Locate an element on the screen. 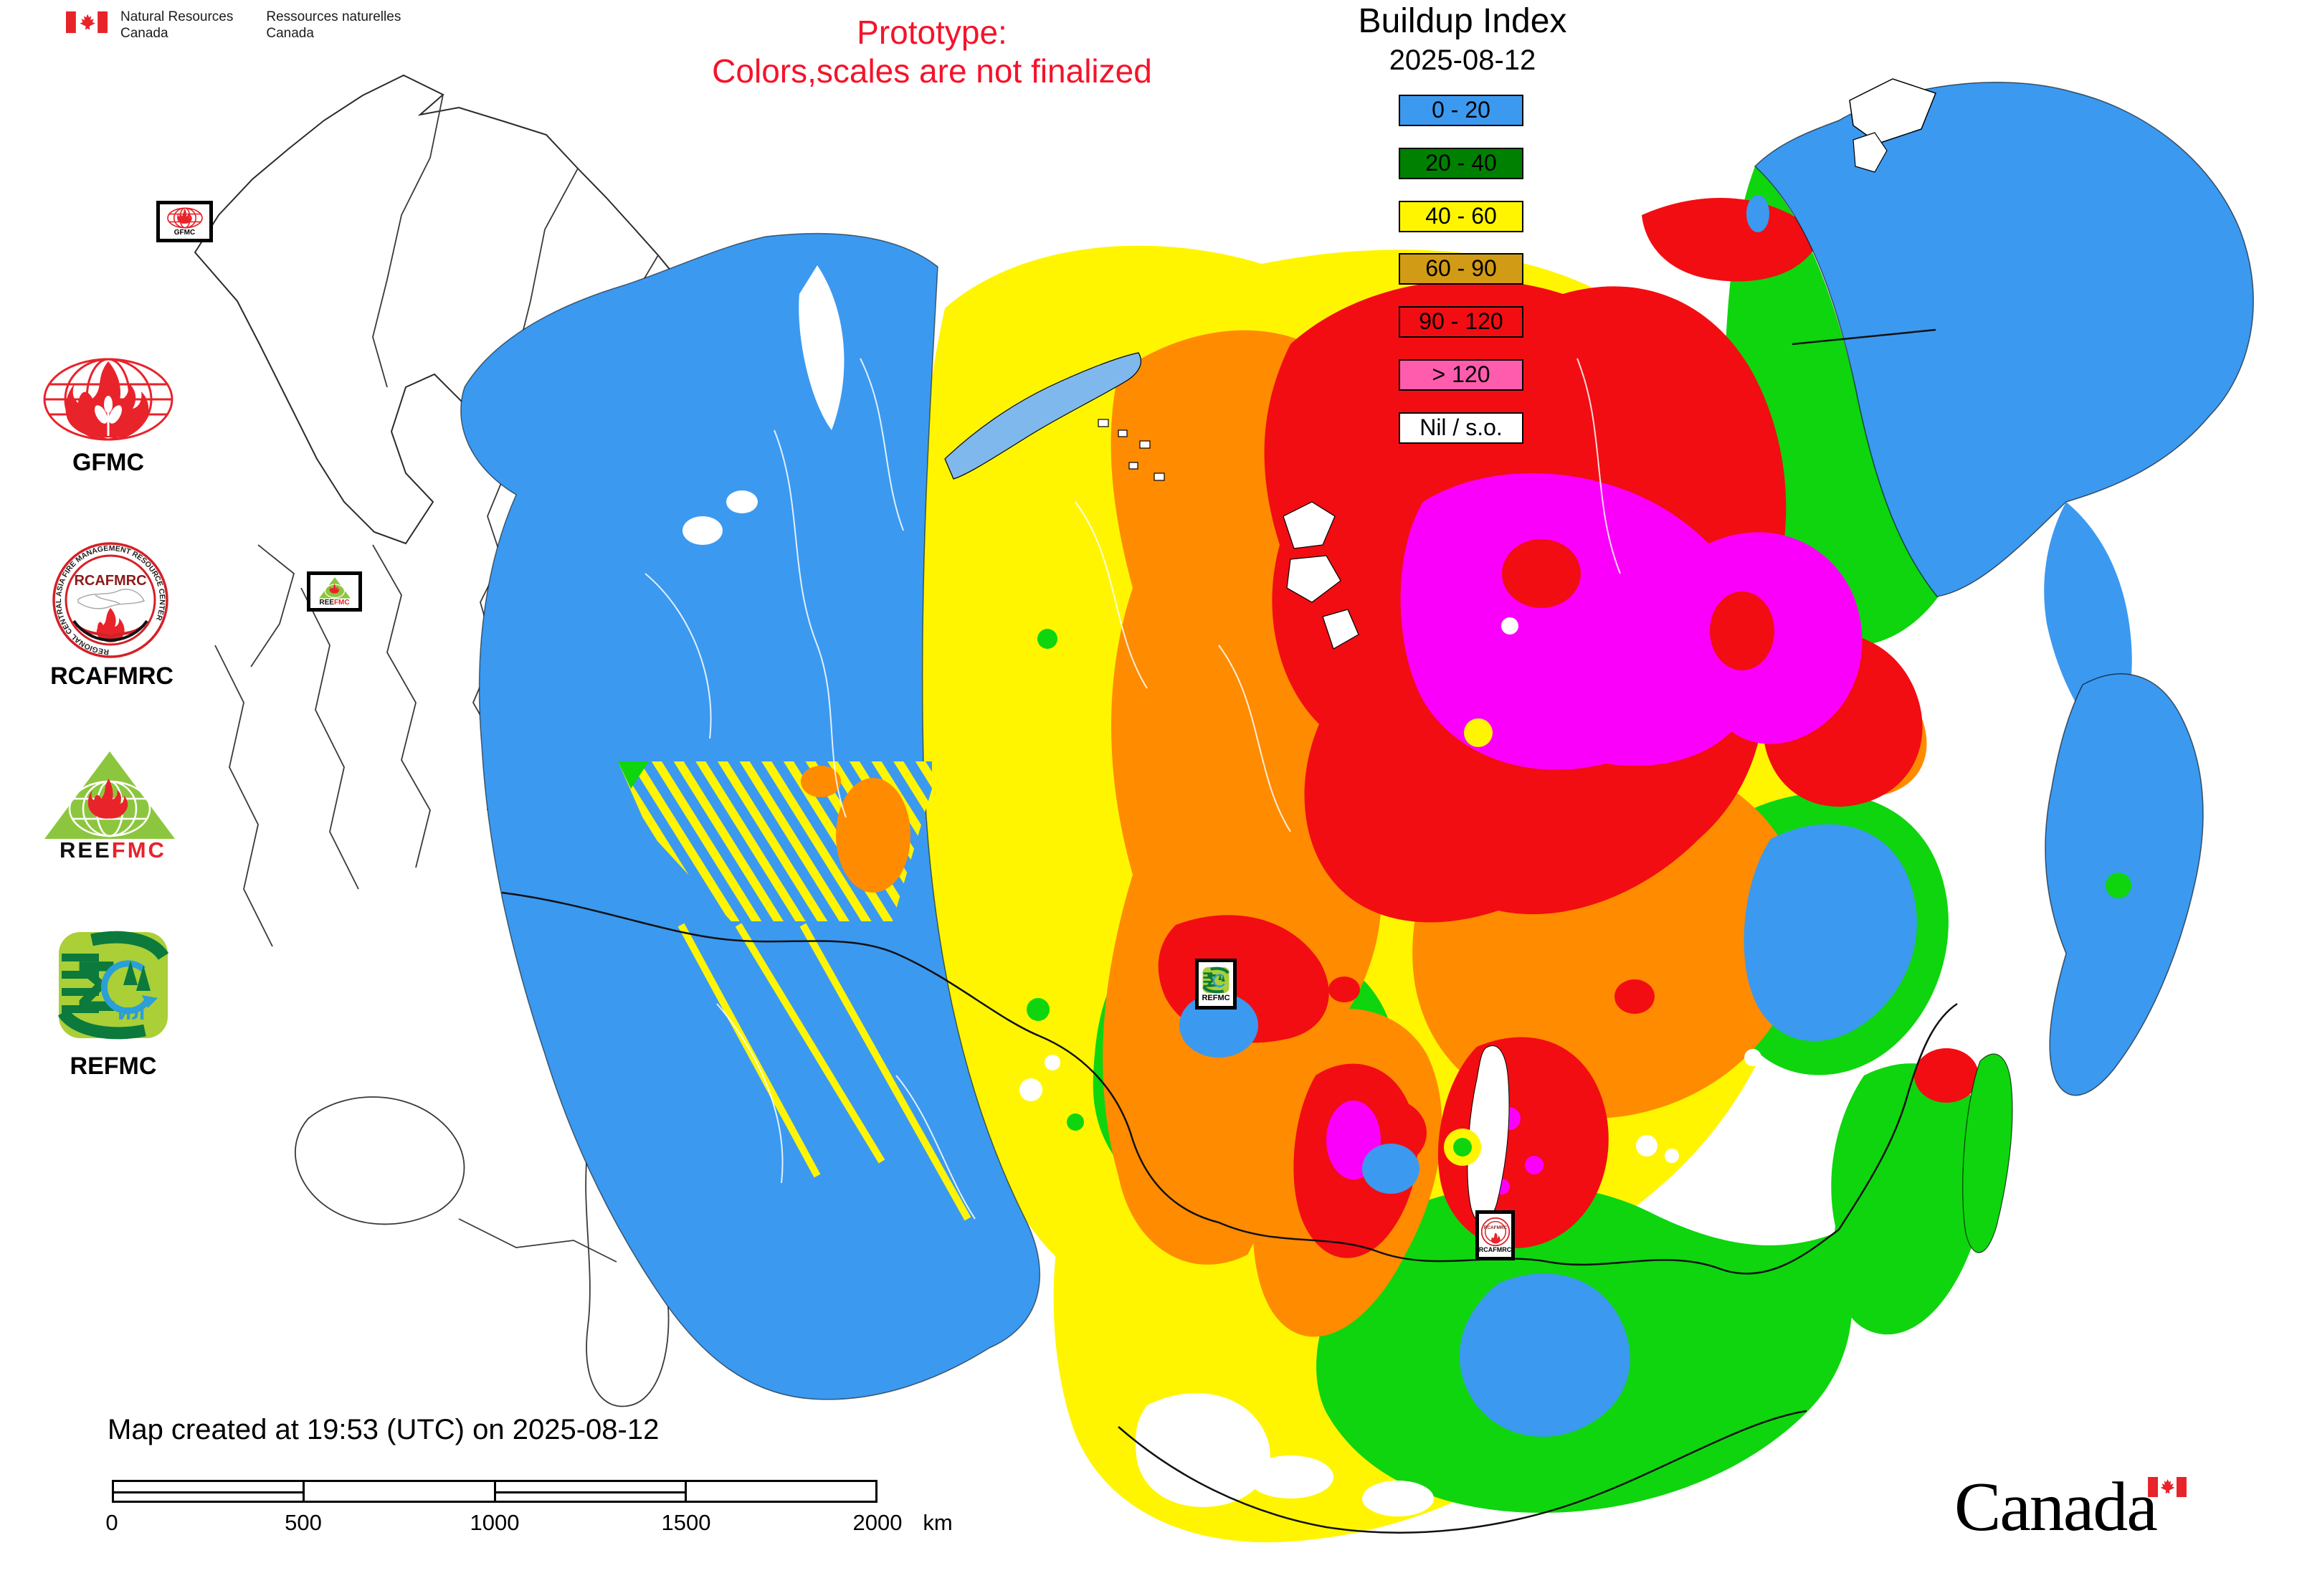  nrcan-name-en: Natural Resources Canada is located at coordinates (177, 25).